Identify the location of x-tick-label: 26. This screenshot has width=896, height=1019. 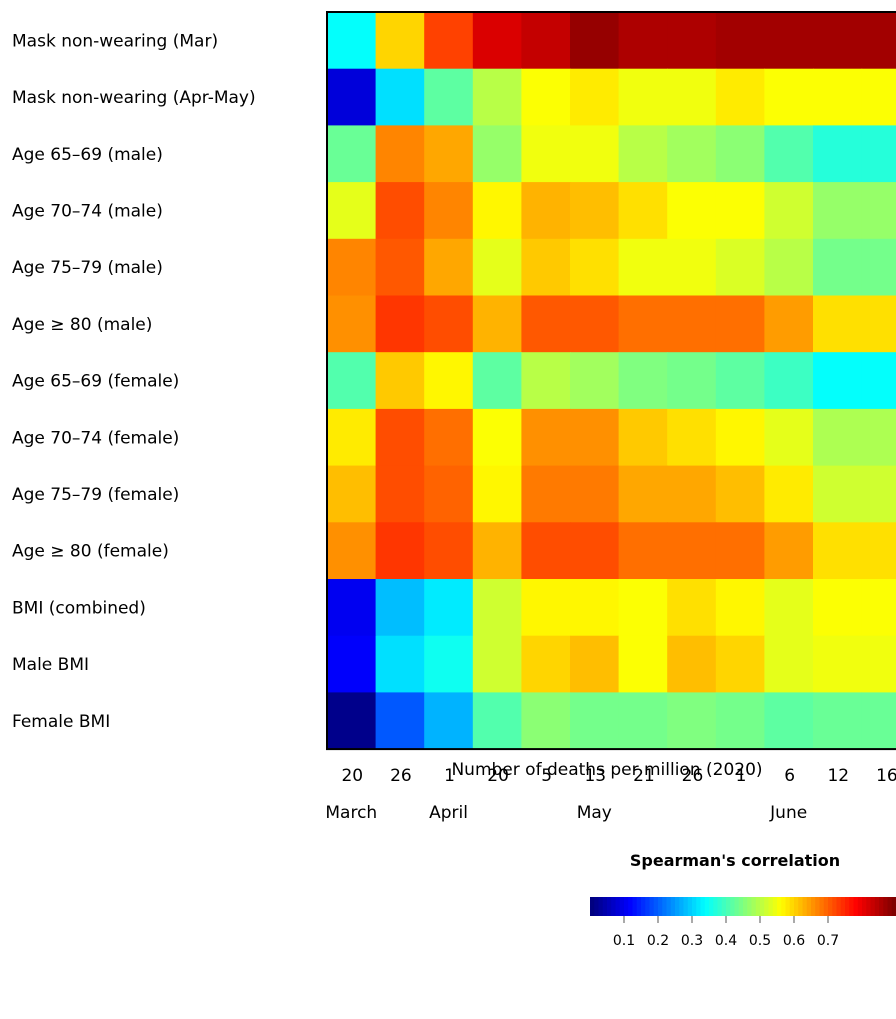
(693, 776).